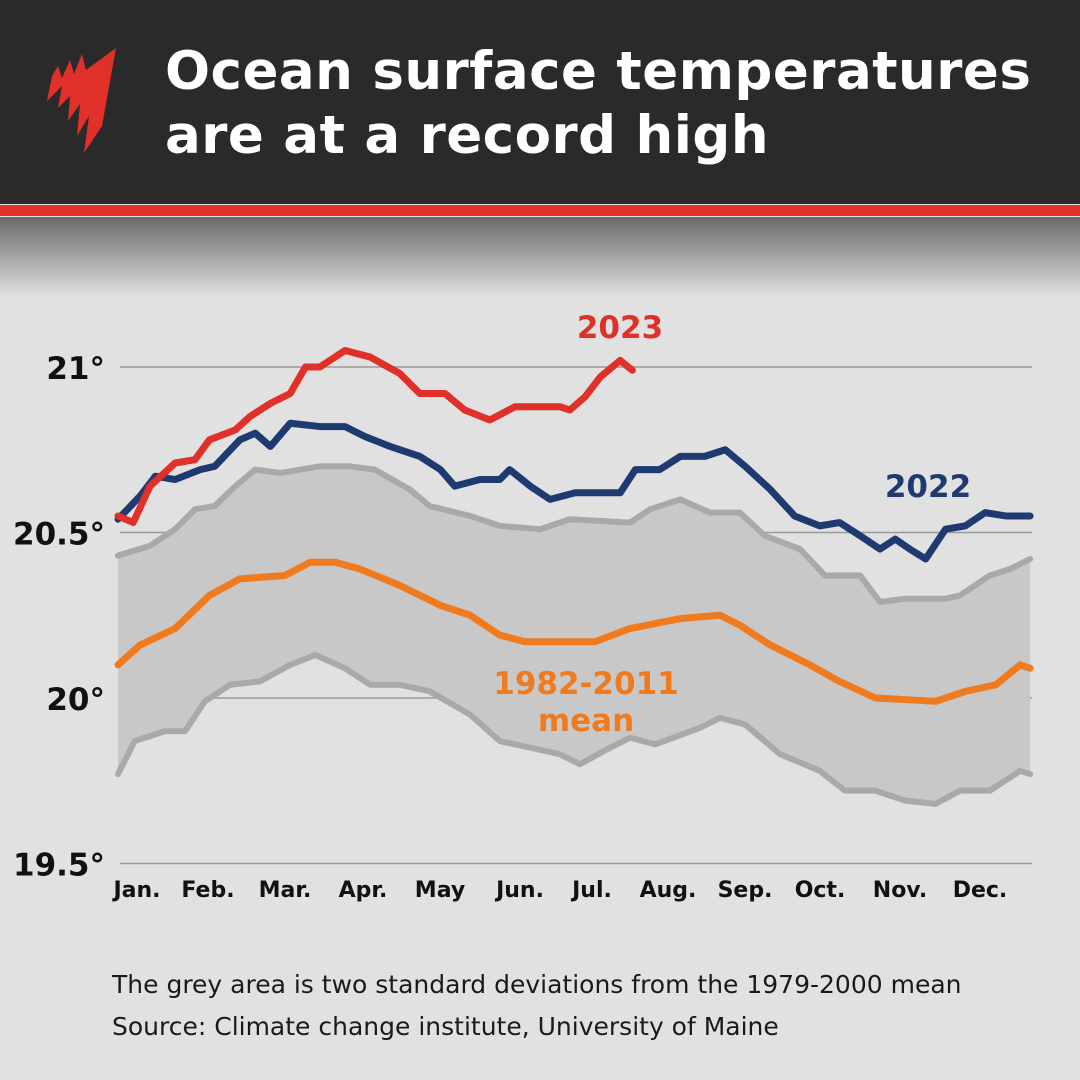 This screenshot has height=1080, width=1080. What do you see at coordinates (440, 890) in the screenshot?
I see `x-tick-label: May` at bounding box center [440, 890].